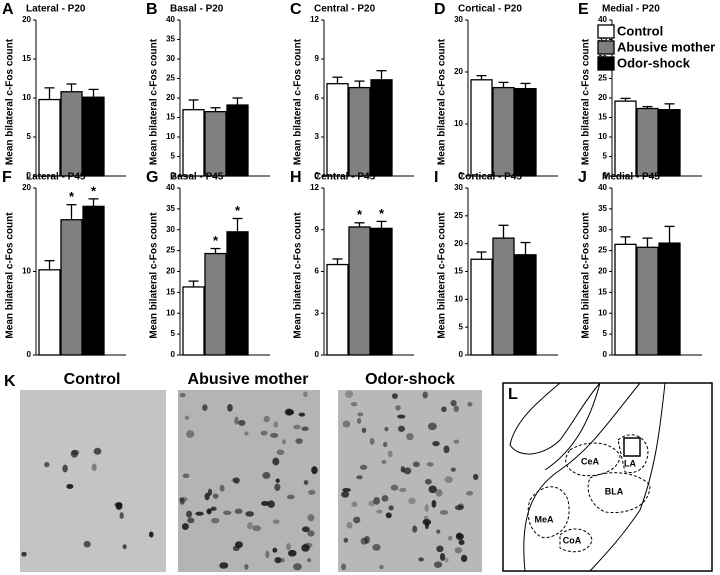 The height and width of the screenshot is (575, 720). What do you see at coordinates (317, 136) in the screenshot?
I see `y-tick-label: 3` at bounding box center [317, 136].